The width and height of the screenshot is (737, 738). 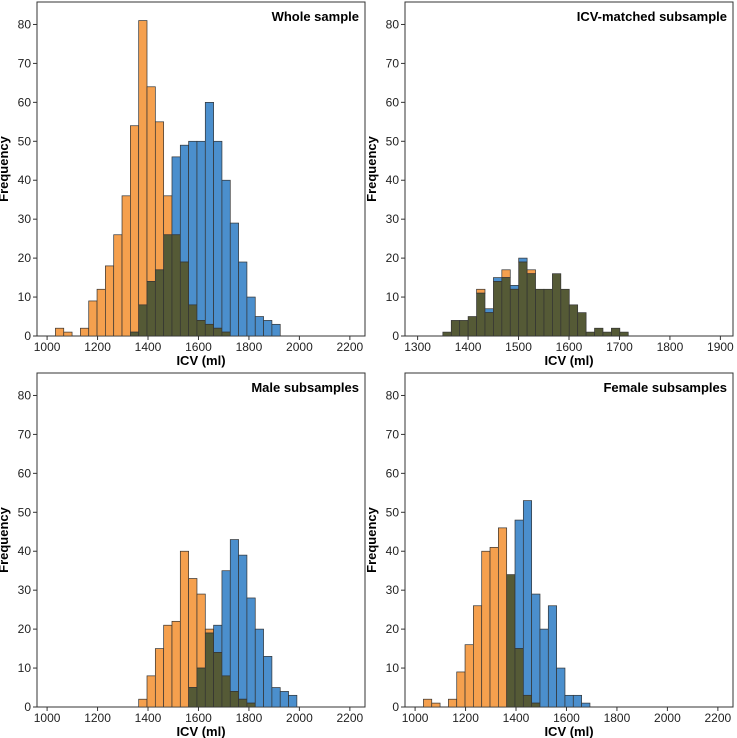 What do you see at coordinates (25, 297) in the screenshot?
I see `y-tick-label: 10` at bounding box center [25, 297].